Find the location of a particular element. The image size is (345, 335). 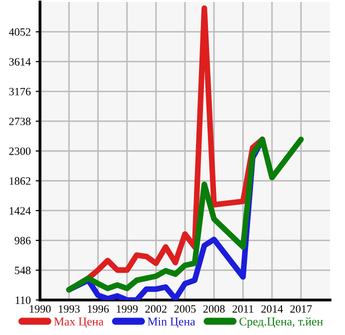

y-tick-label: 2738 is located at coordinates (20, 122).